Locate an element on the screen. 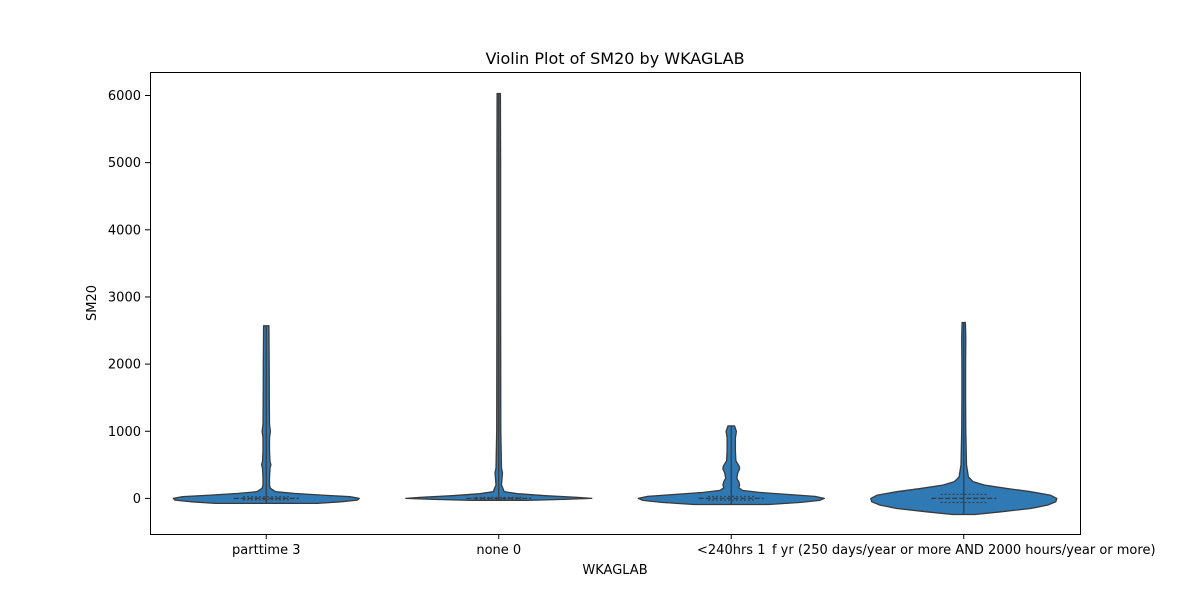 The width and height of the screenshot is (1200, 604). x-tick-label: <240hrs 1 is located at coordinates (731, 550).